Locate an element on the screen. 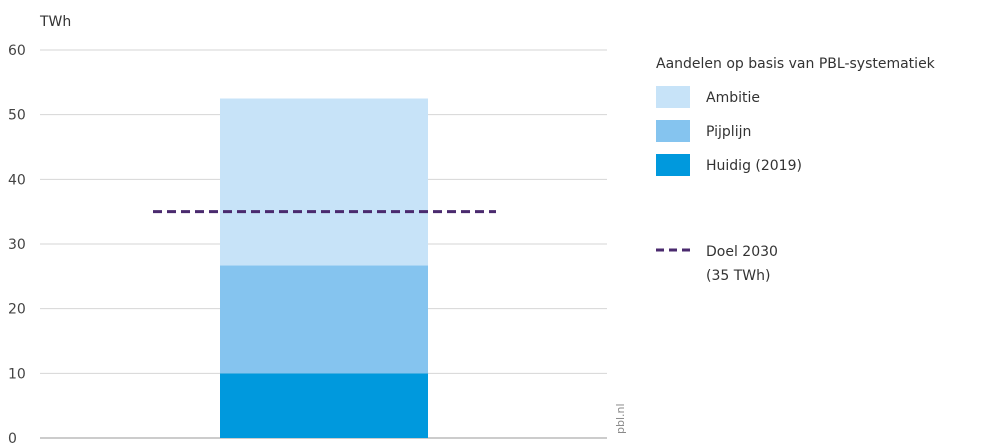  legend-label: Huidig (2019) is located at coordinates (754, 166).